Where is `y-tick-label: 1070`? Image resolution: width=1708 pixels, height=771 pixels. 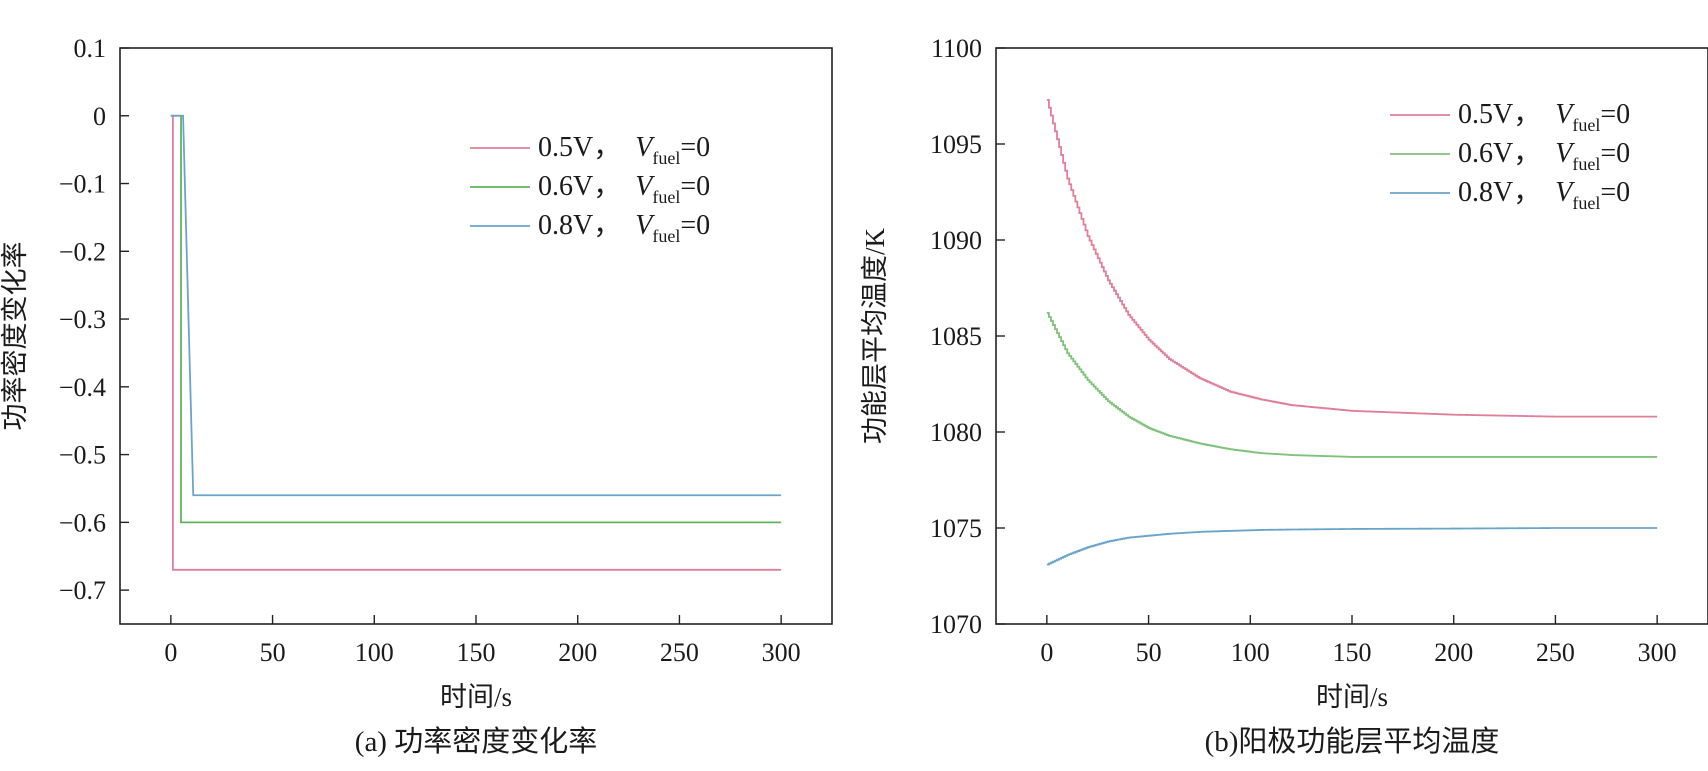 y-tick-label: 1070 is located at coordinates (956, 624).